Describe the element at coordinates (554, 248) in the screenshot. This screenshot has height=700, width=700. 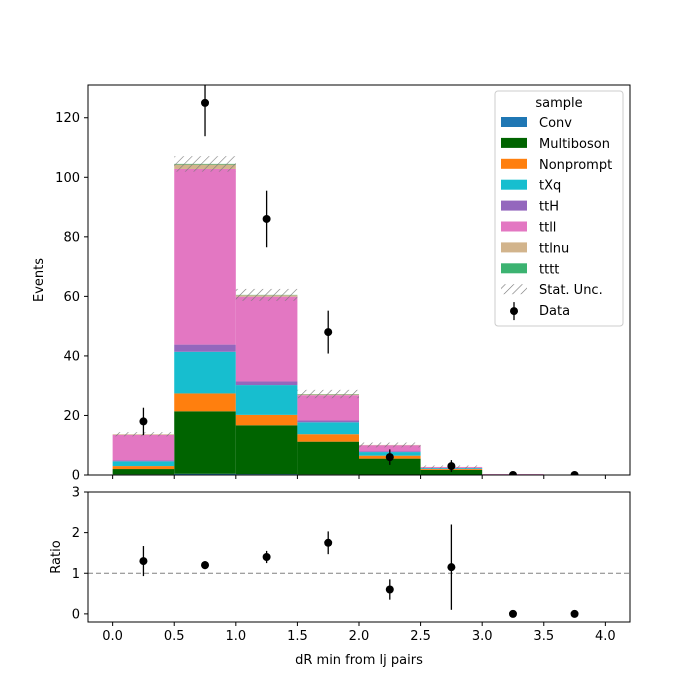
I see `legend-label-ttlnu: ttlnu` at that location.